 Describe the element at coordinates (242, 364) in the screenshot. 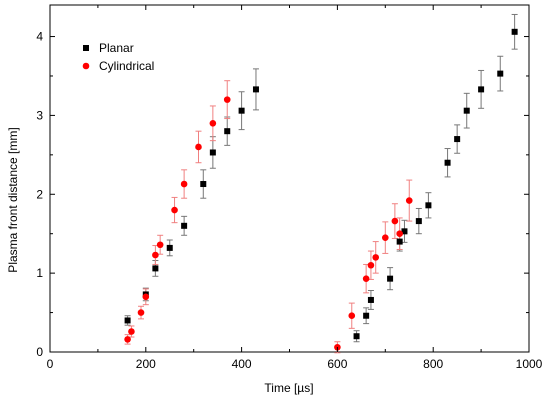

I see `x-tick-label: 400` at that location.